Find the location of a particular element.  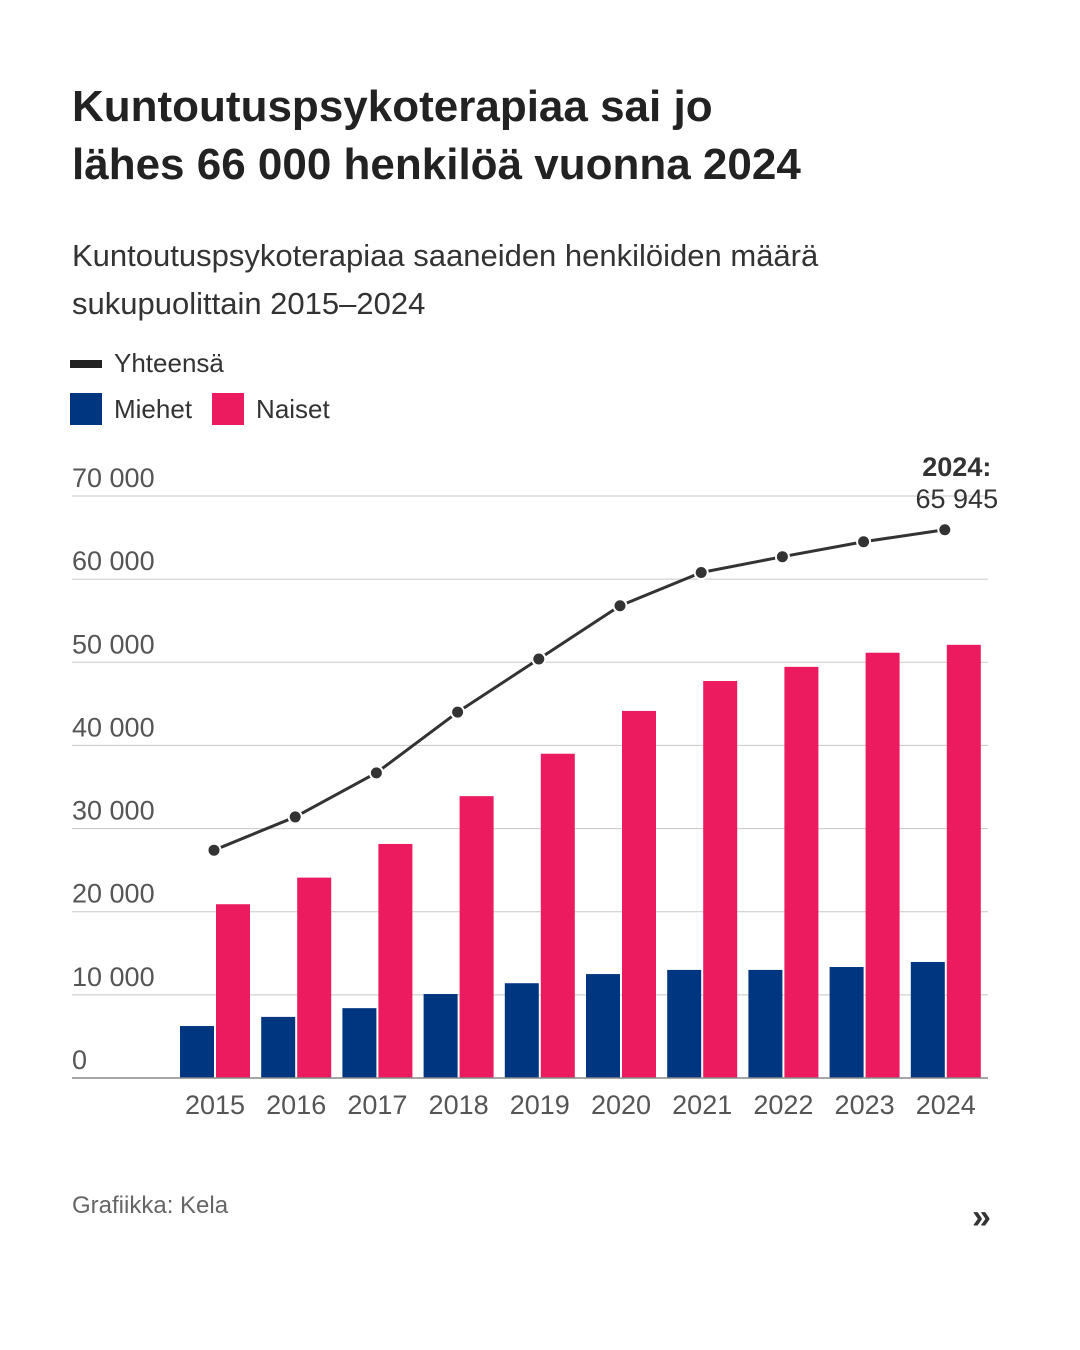

x-tick-label: 2024 is located at coordinates (946, 1105).